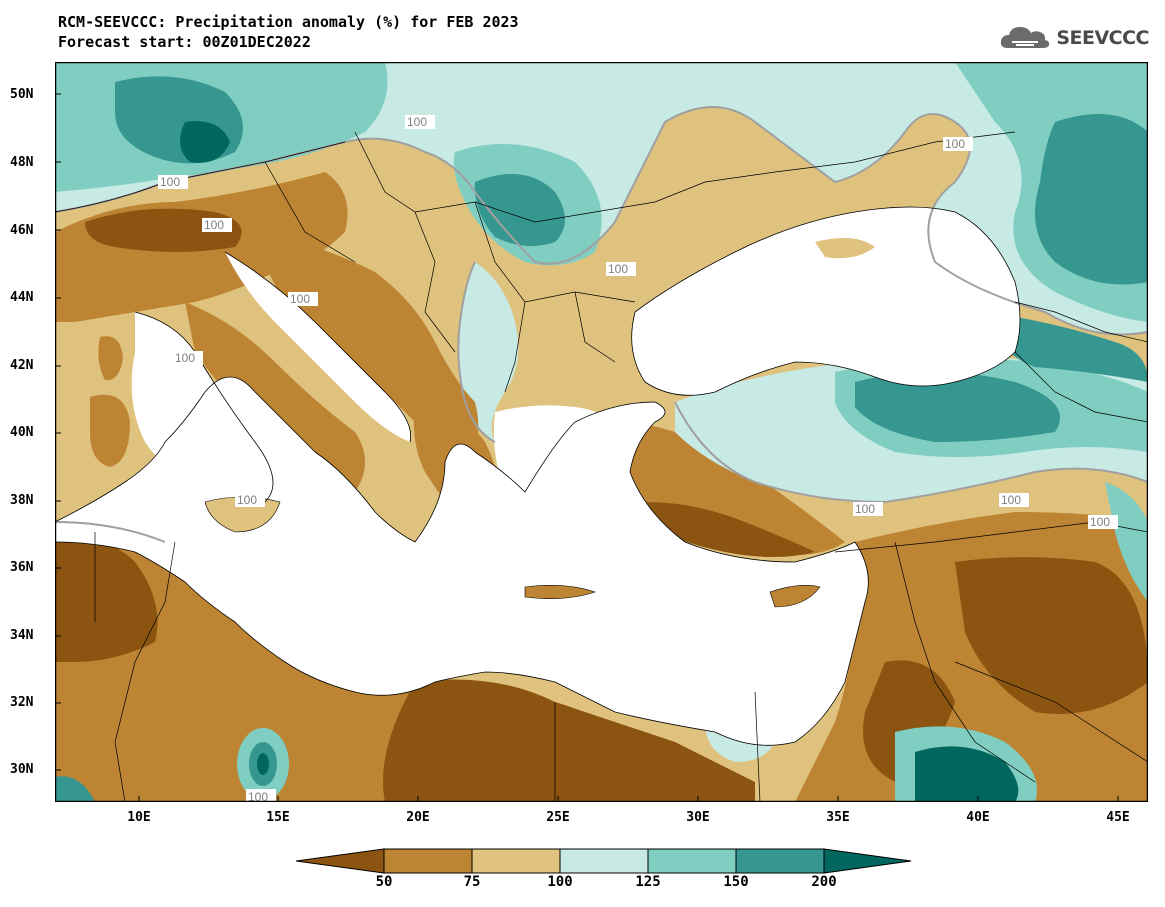 The width and height of the screenshot is (1165, 907). Describe the element at coordinates (648, 882) in the screenshot. I see `colorbar-tick-125: 125` at that location.